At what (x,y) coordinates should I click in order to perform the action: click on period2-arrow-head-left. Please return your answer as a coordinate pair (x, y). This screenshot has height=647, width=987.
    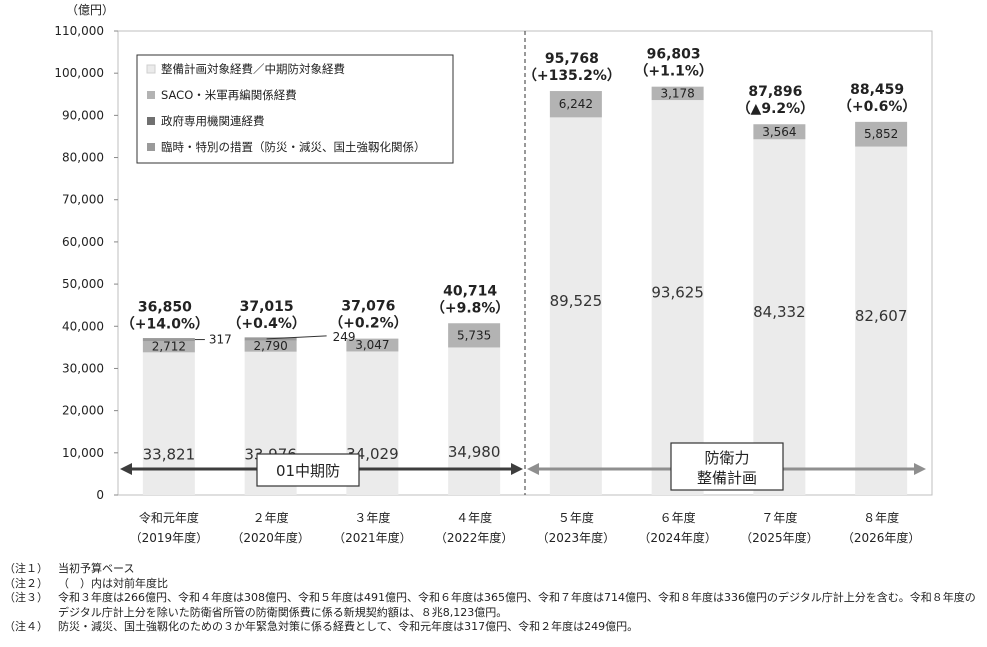
    Looking at the image, I should click on (533, 469).